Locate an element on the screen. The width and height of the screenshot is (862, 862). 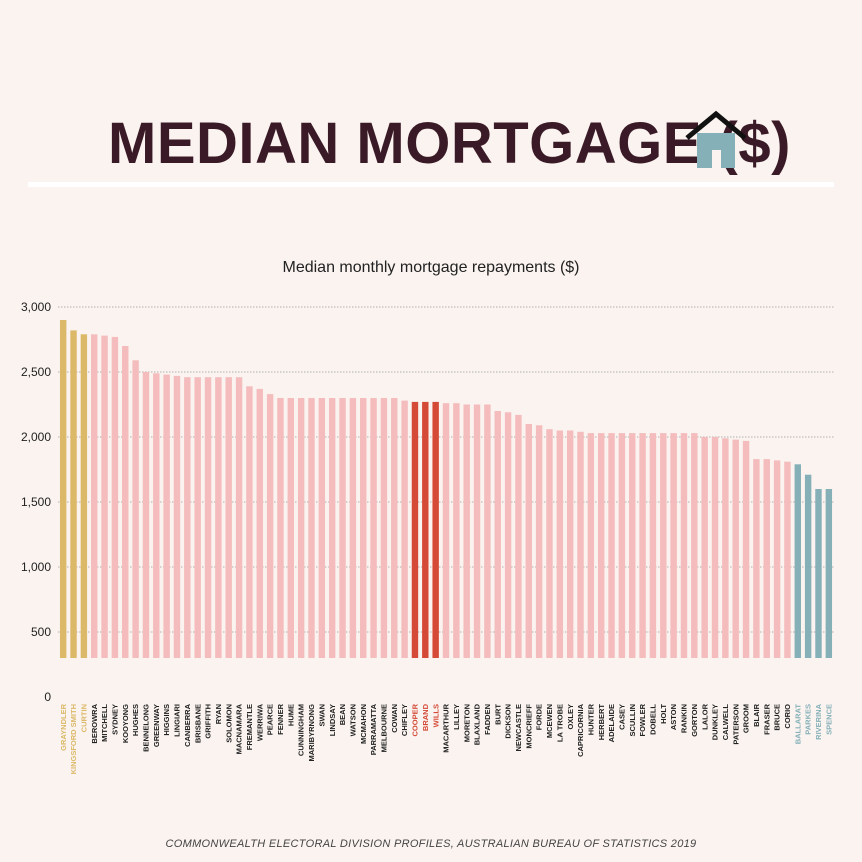
x-tick-label: MCEWEN is located at coordinates (549, 721).